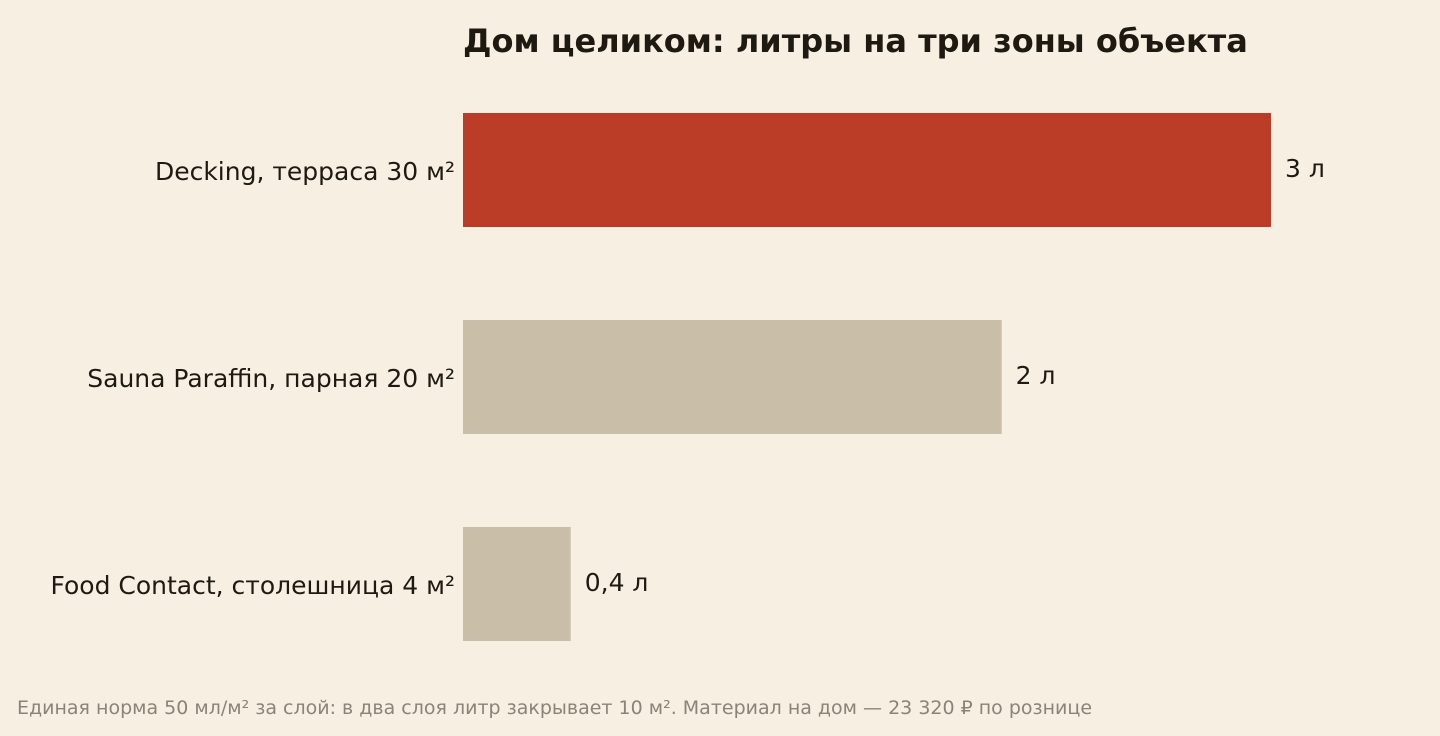  I want to click on category-label: Decking, терраса 30 м², so click(305, 171).